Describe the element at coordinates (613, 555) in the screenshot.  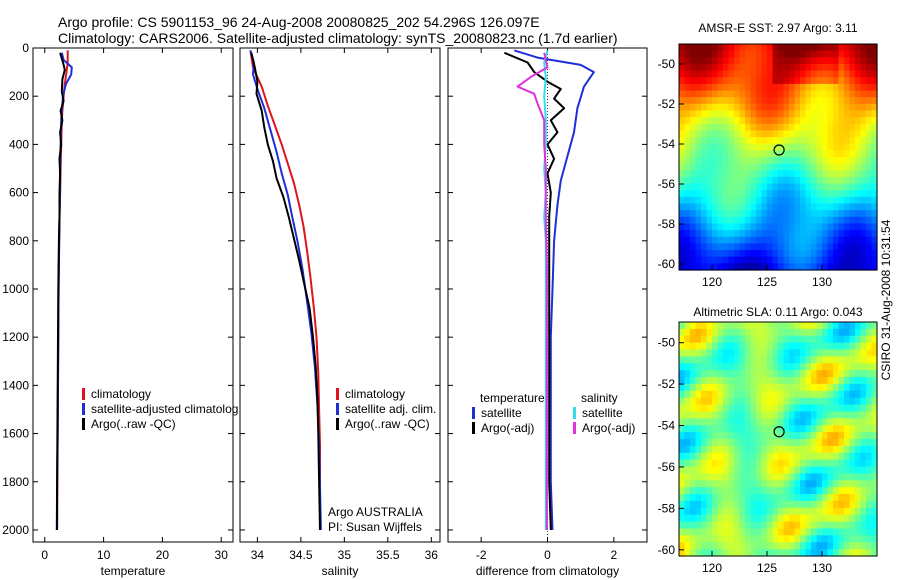
I see `x-tick-label: 2` at that location.